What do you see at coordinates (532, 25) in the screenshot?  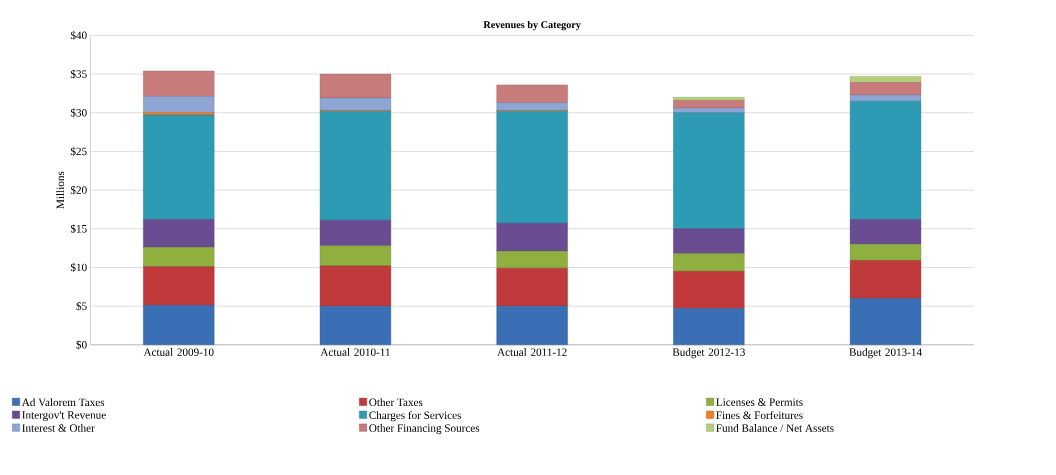 I see `chart-title: Revenues by Category` at bounding box center [532, 25].